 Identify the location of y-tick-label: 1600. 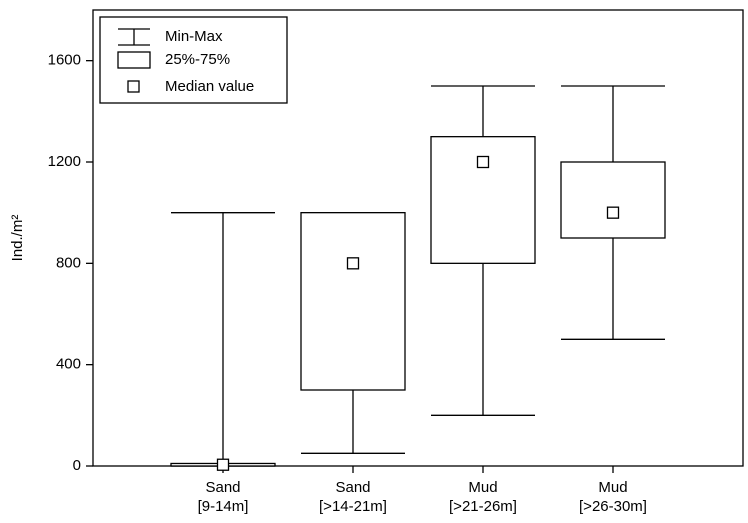
(64, 60).